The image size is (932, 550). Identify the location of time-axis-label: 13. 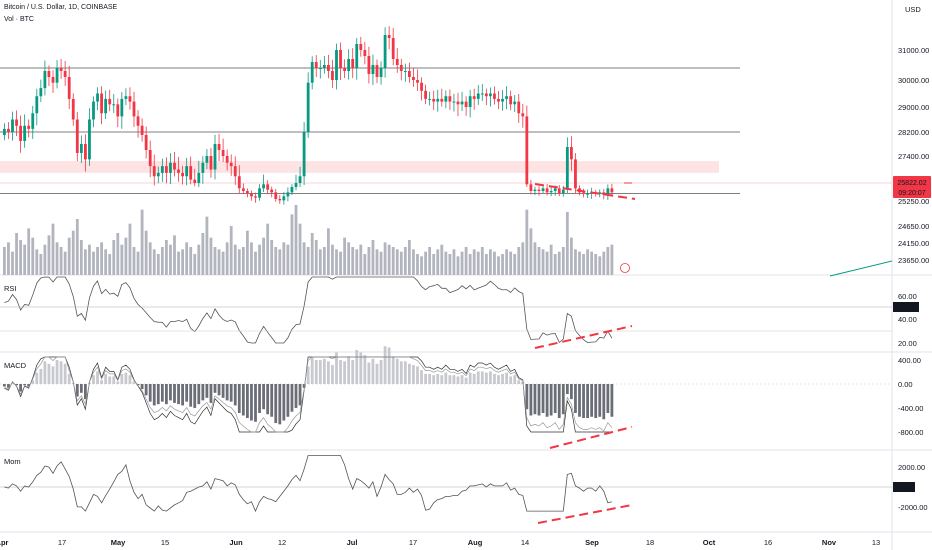
(876, 542).